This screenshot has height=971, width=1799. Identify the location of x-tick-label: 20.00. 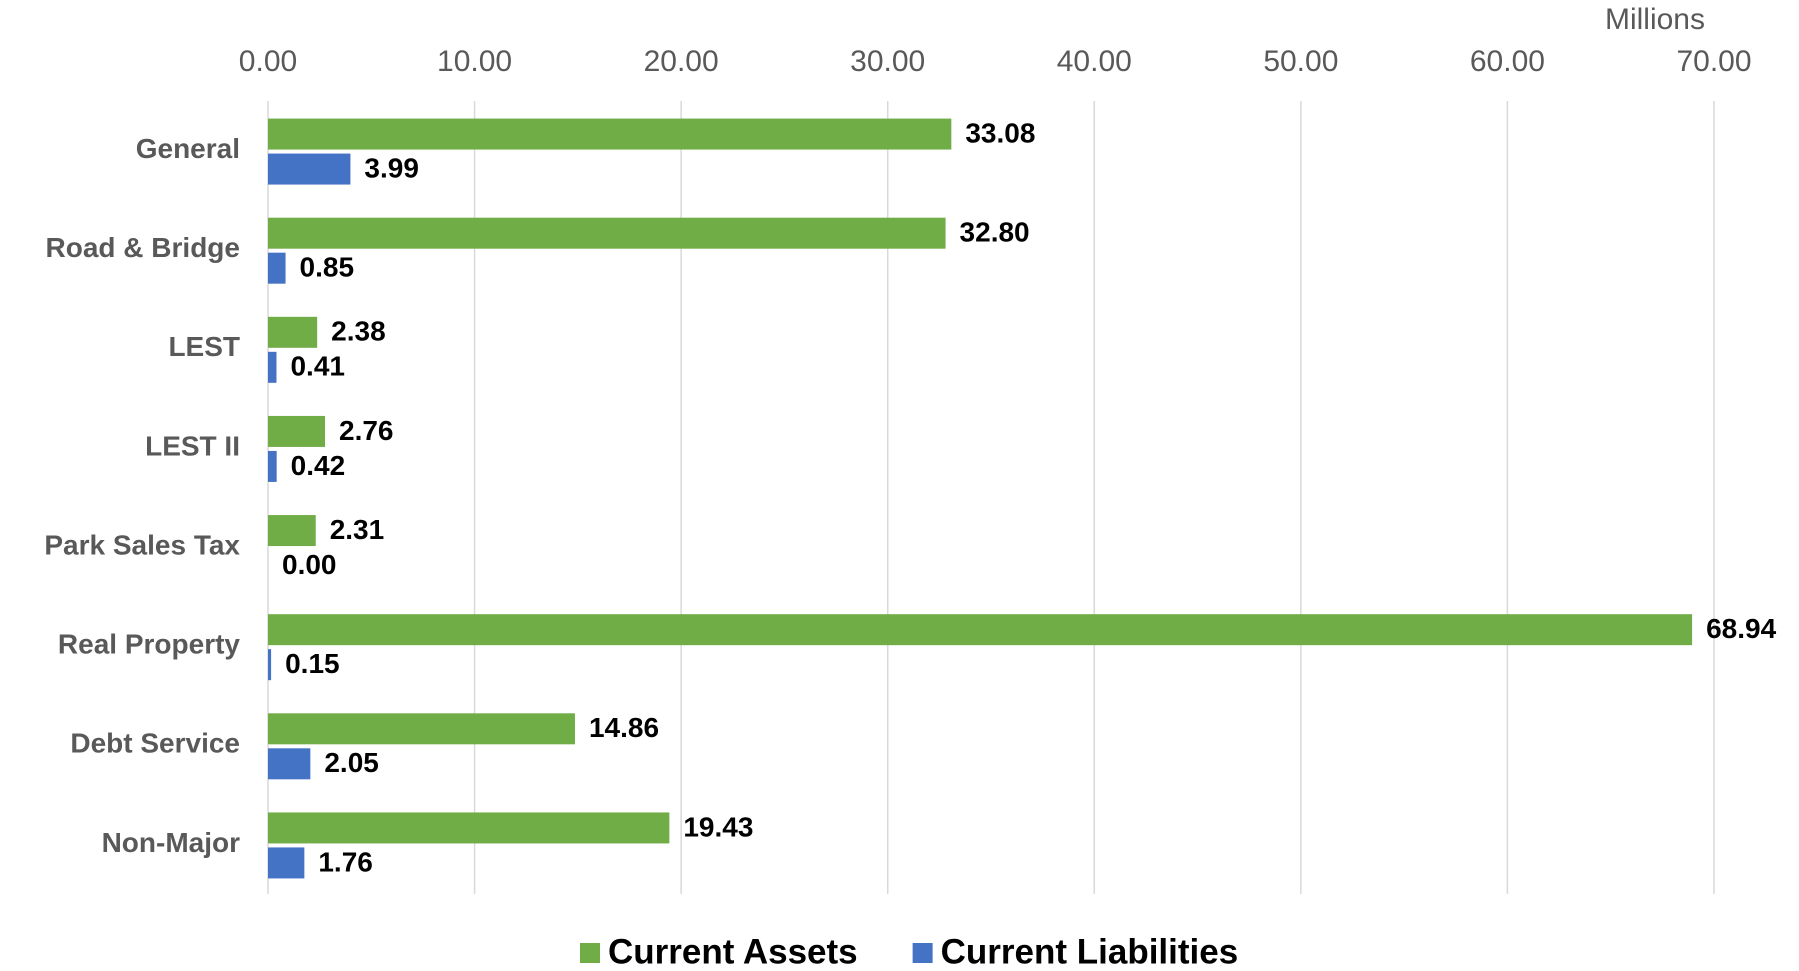
(681, 61).